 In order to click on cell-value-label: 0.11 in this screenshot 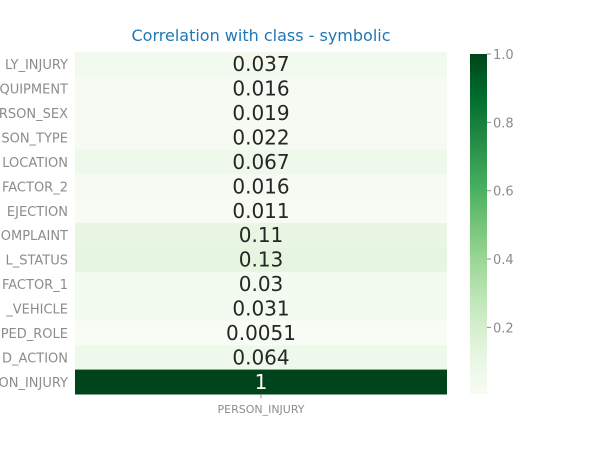, I will do `click(261, 235)`.